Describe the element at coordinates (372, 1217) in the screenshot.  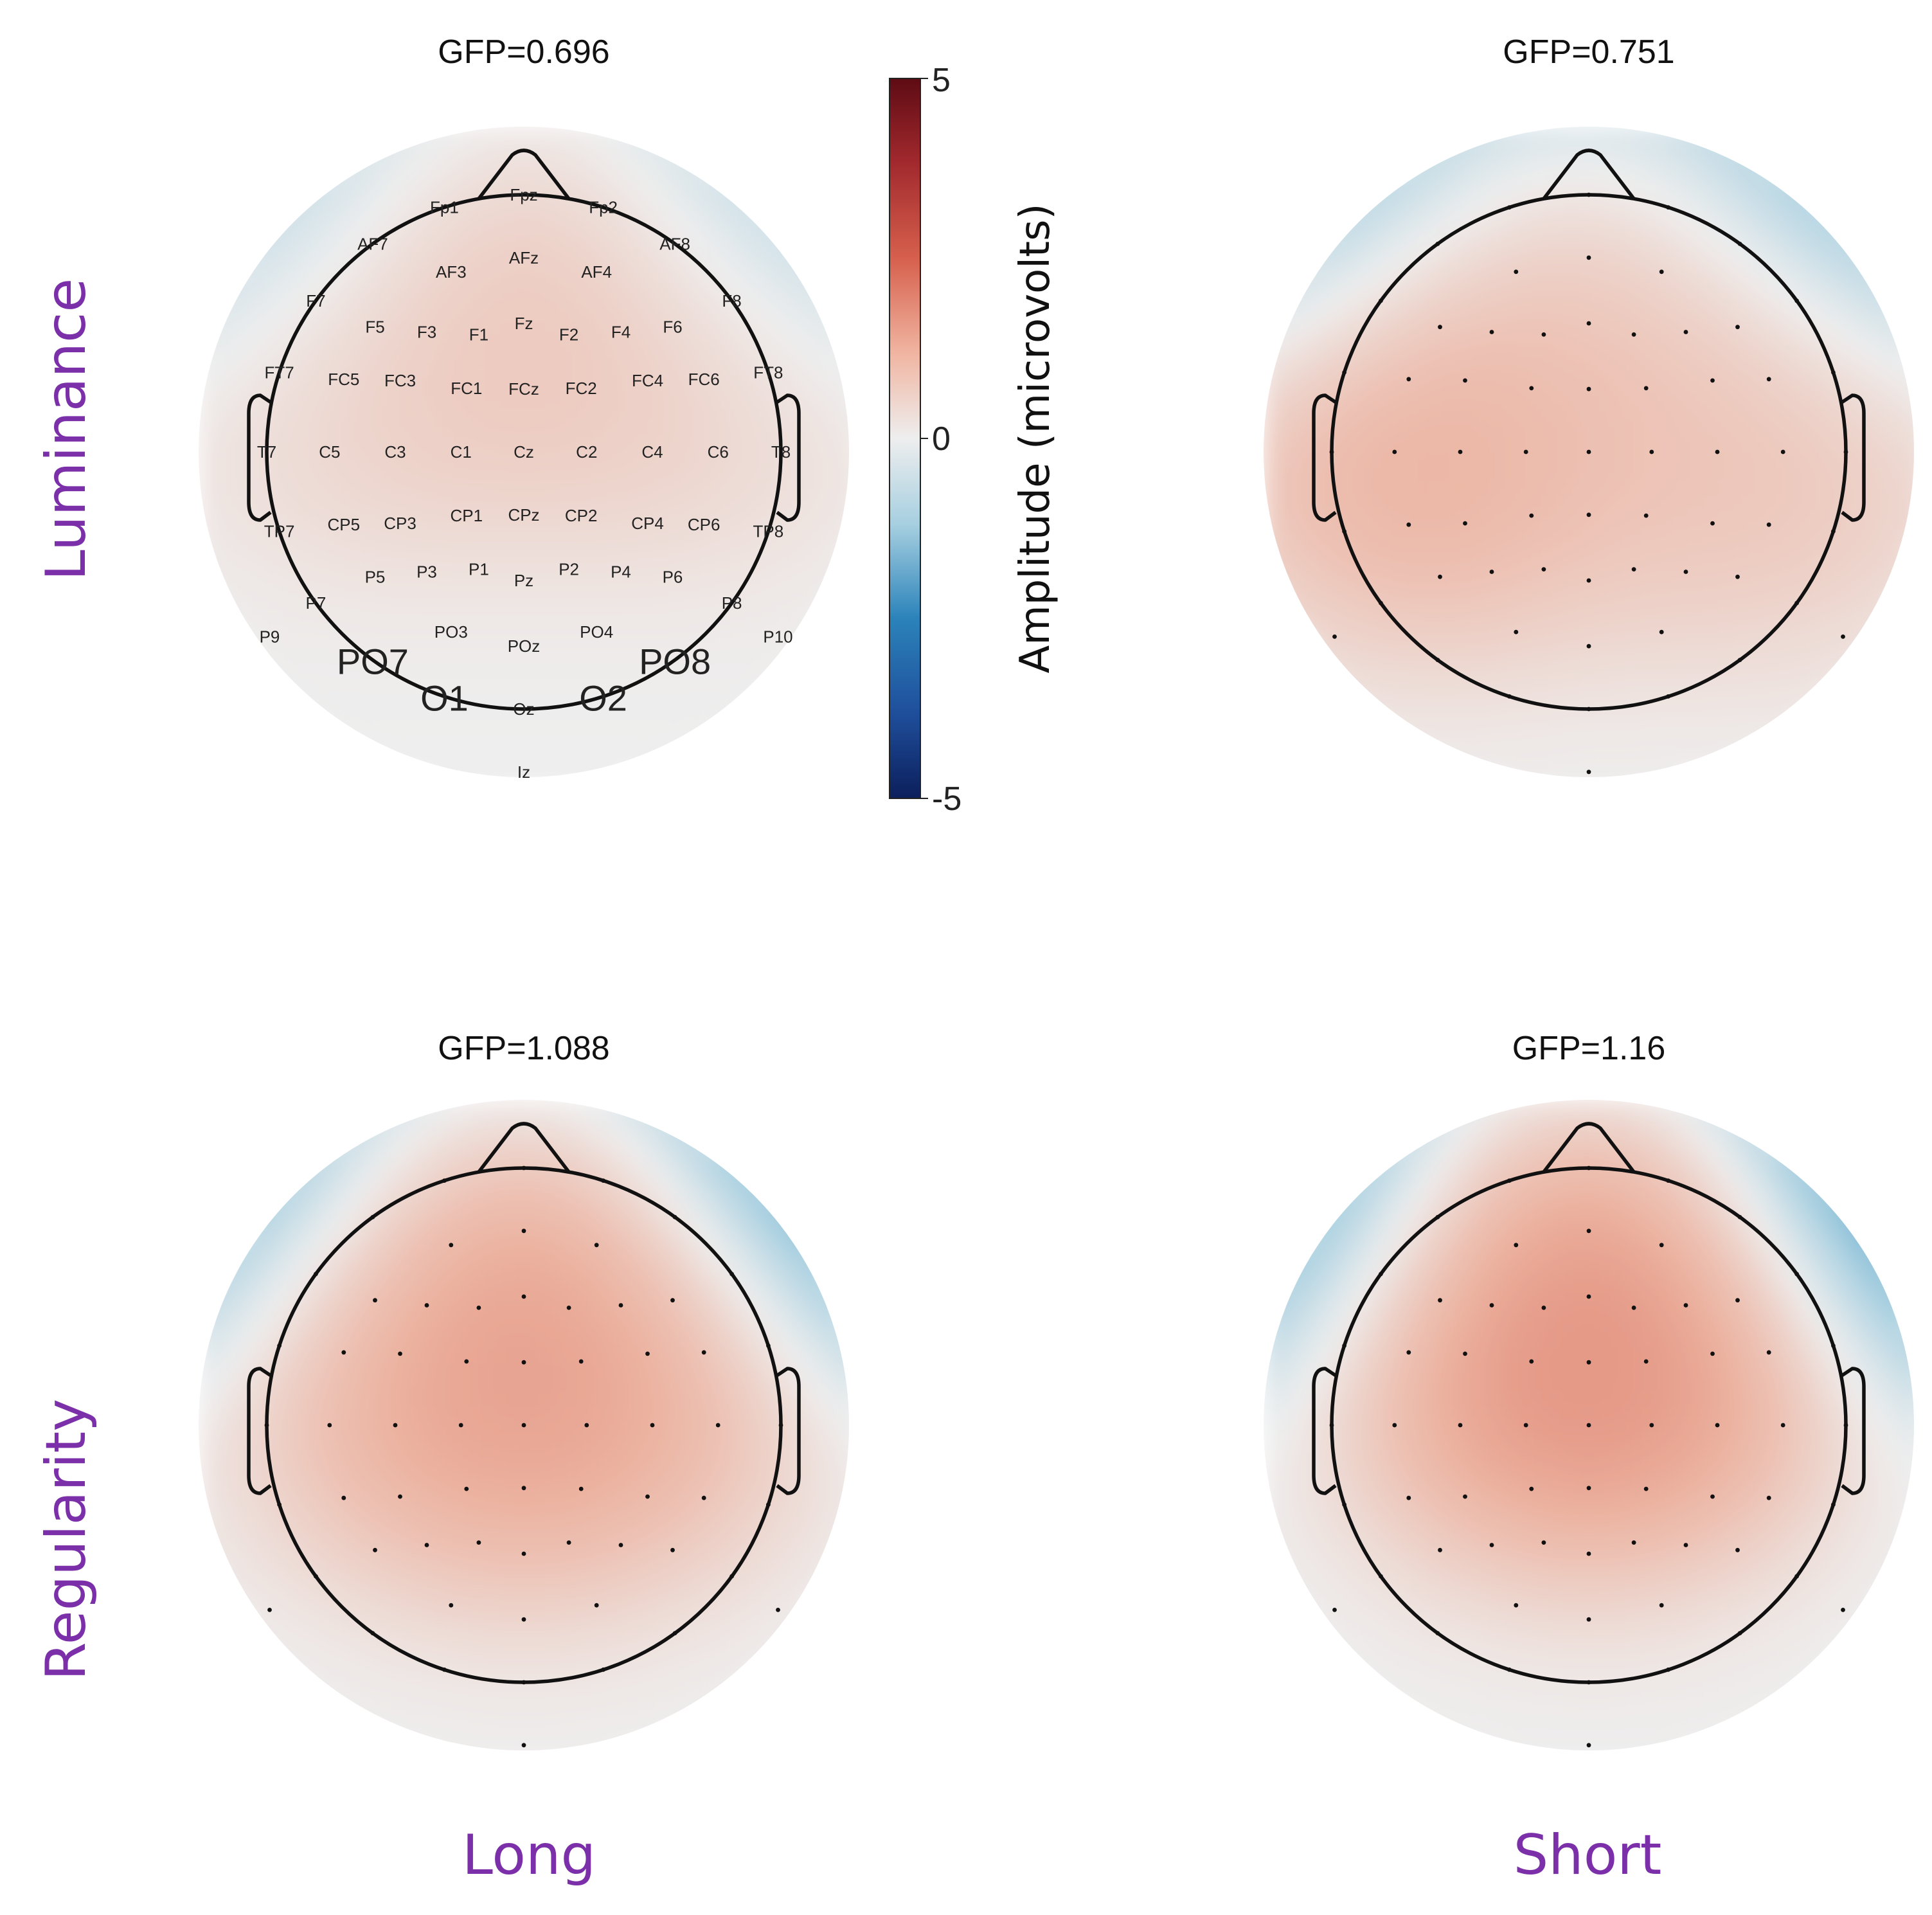
I see `electrode-dot-af7` at that location.